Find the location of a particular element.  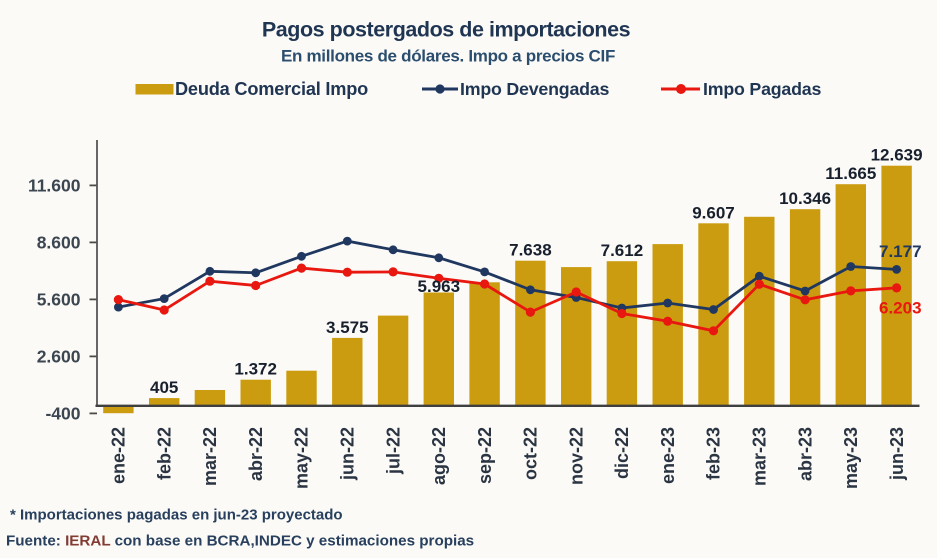

svg-text: ene-22 is located at coordinates (119, 455).